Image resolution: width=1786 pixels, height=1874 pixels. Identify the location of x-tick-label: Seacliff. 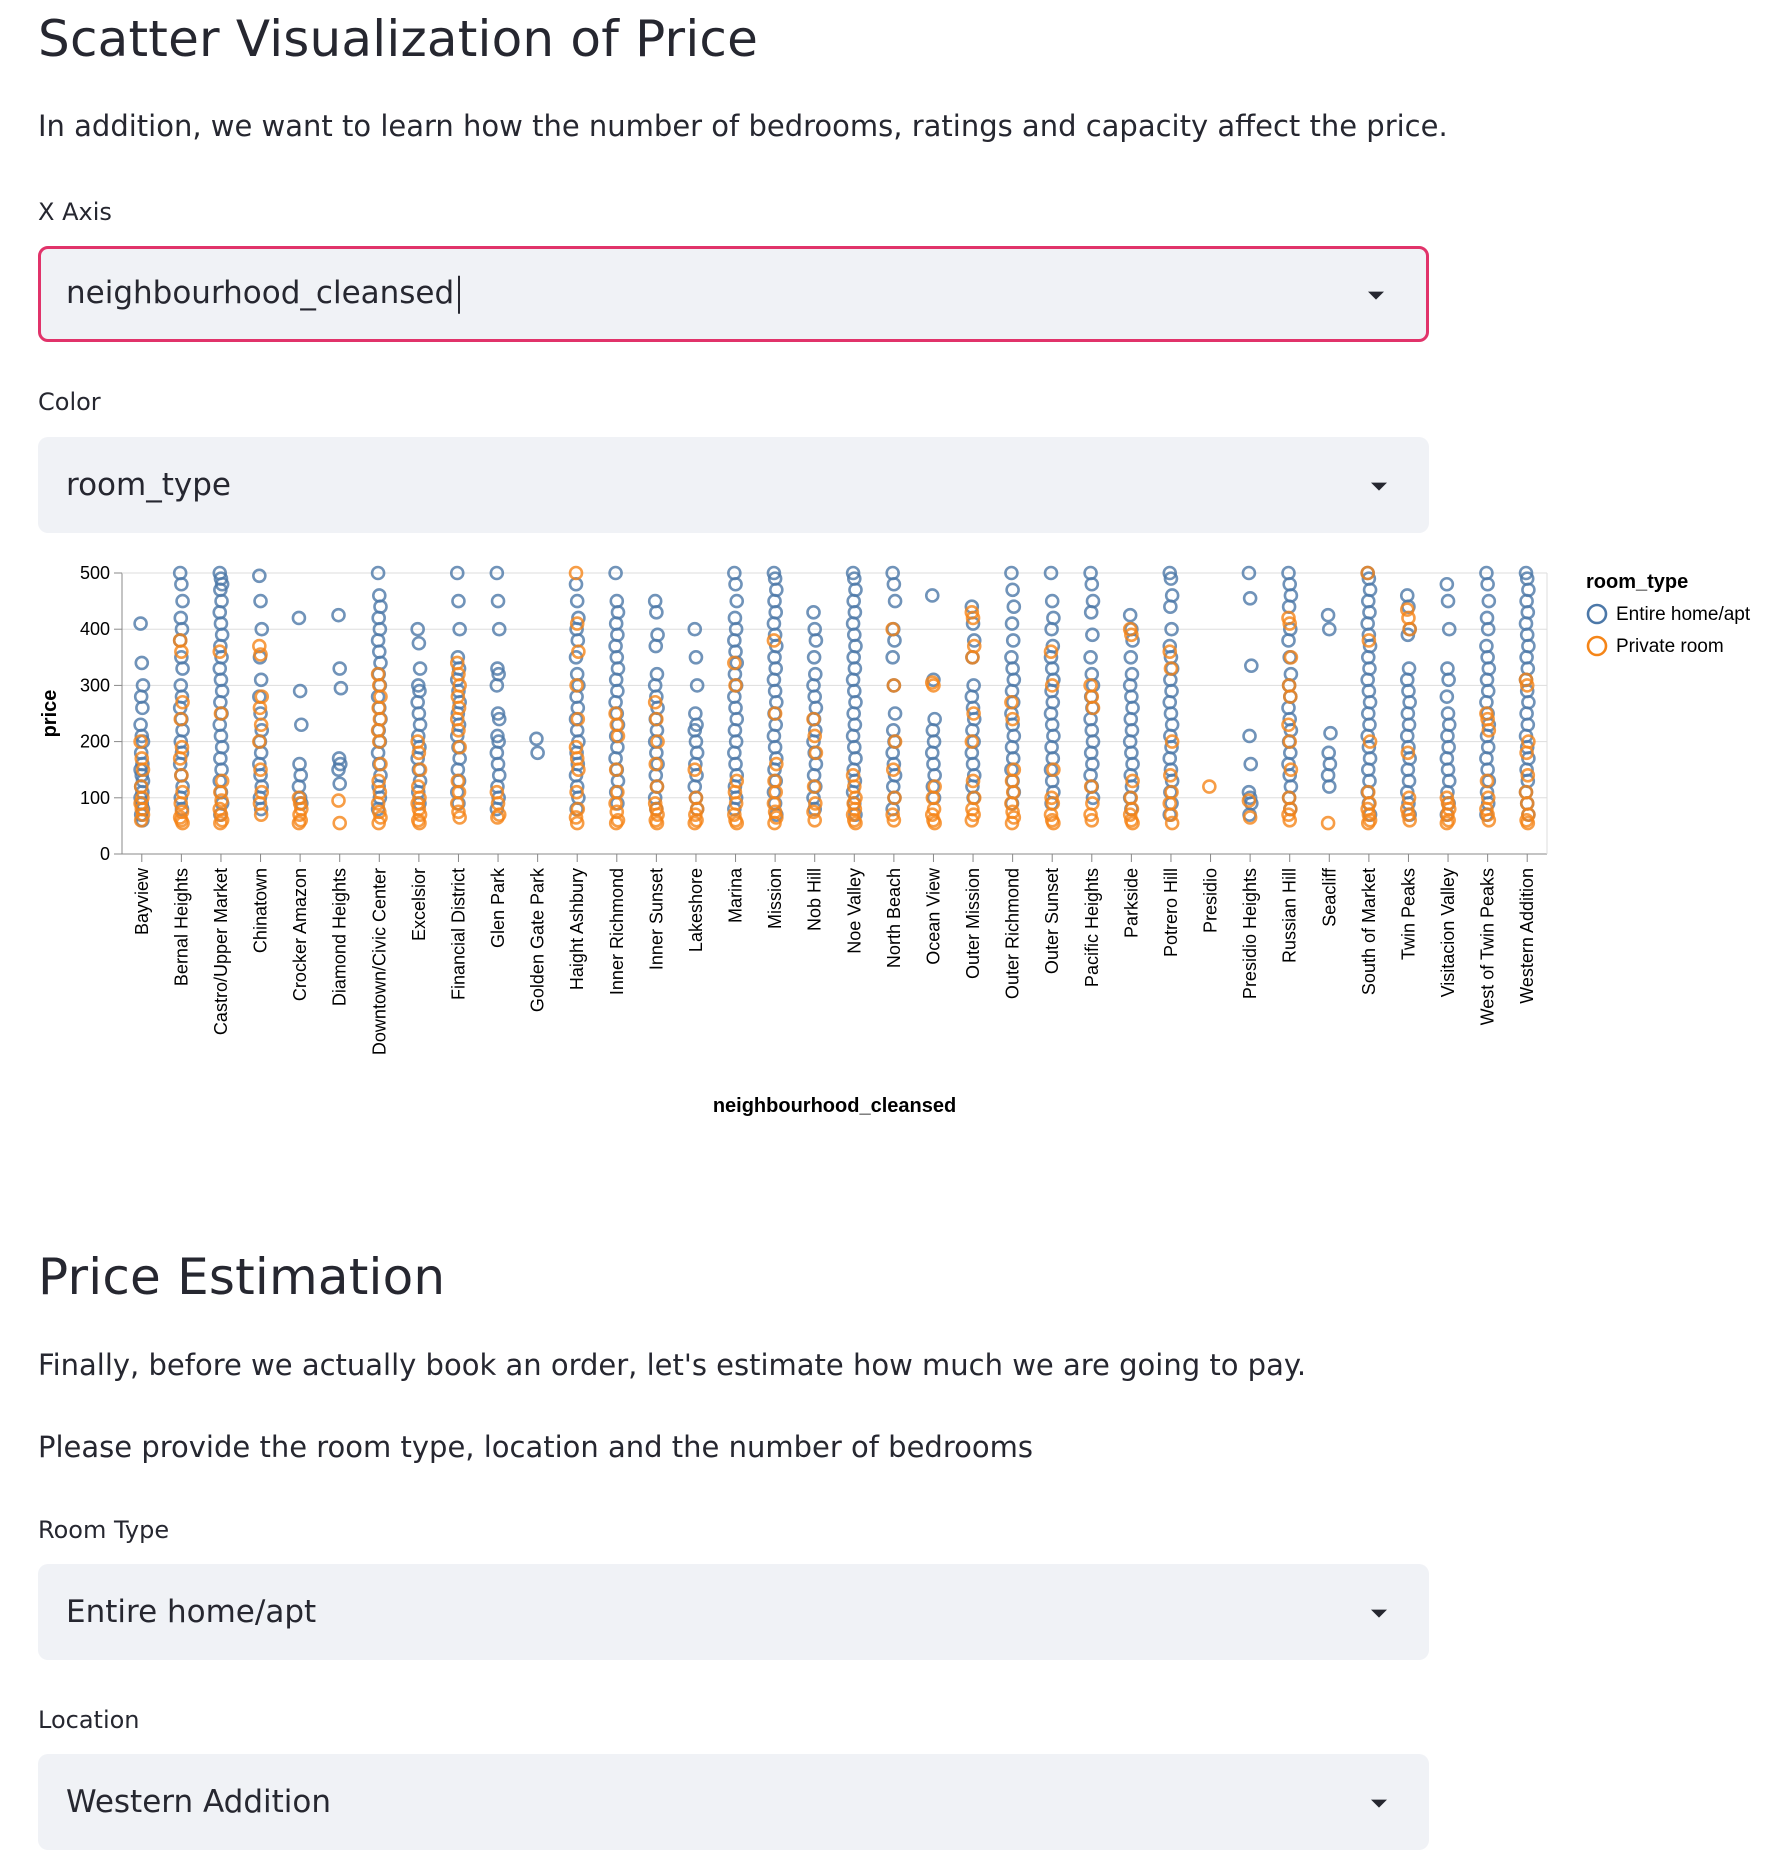
(1329, 897).